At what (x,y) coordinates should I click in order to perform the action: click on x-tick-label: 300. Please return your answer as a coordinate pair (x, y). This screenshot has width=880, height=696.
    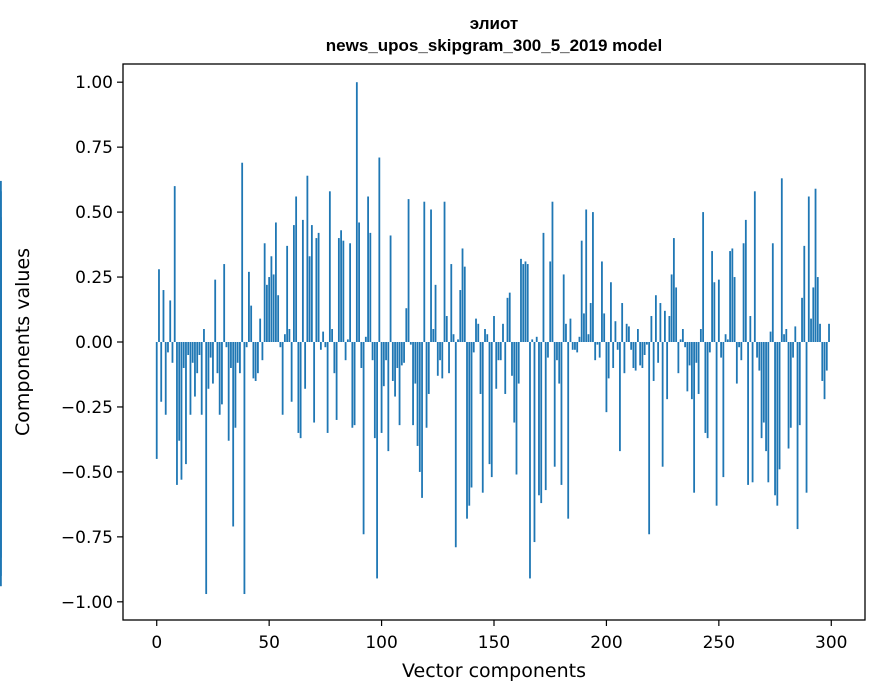
    Looking at the image, I should click on (831, 643).